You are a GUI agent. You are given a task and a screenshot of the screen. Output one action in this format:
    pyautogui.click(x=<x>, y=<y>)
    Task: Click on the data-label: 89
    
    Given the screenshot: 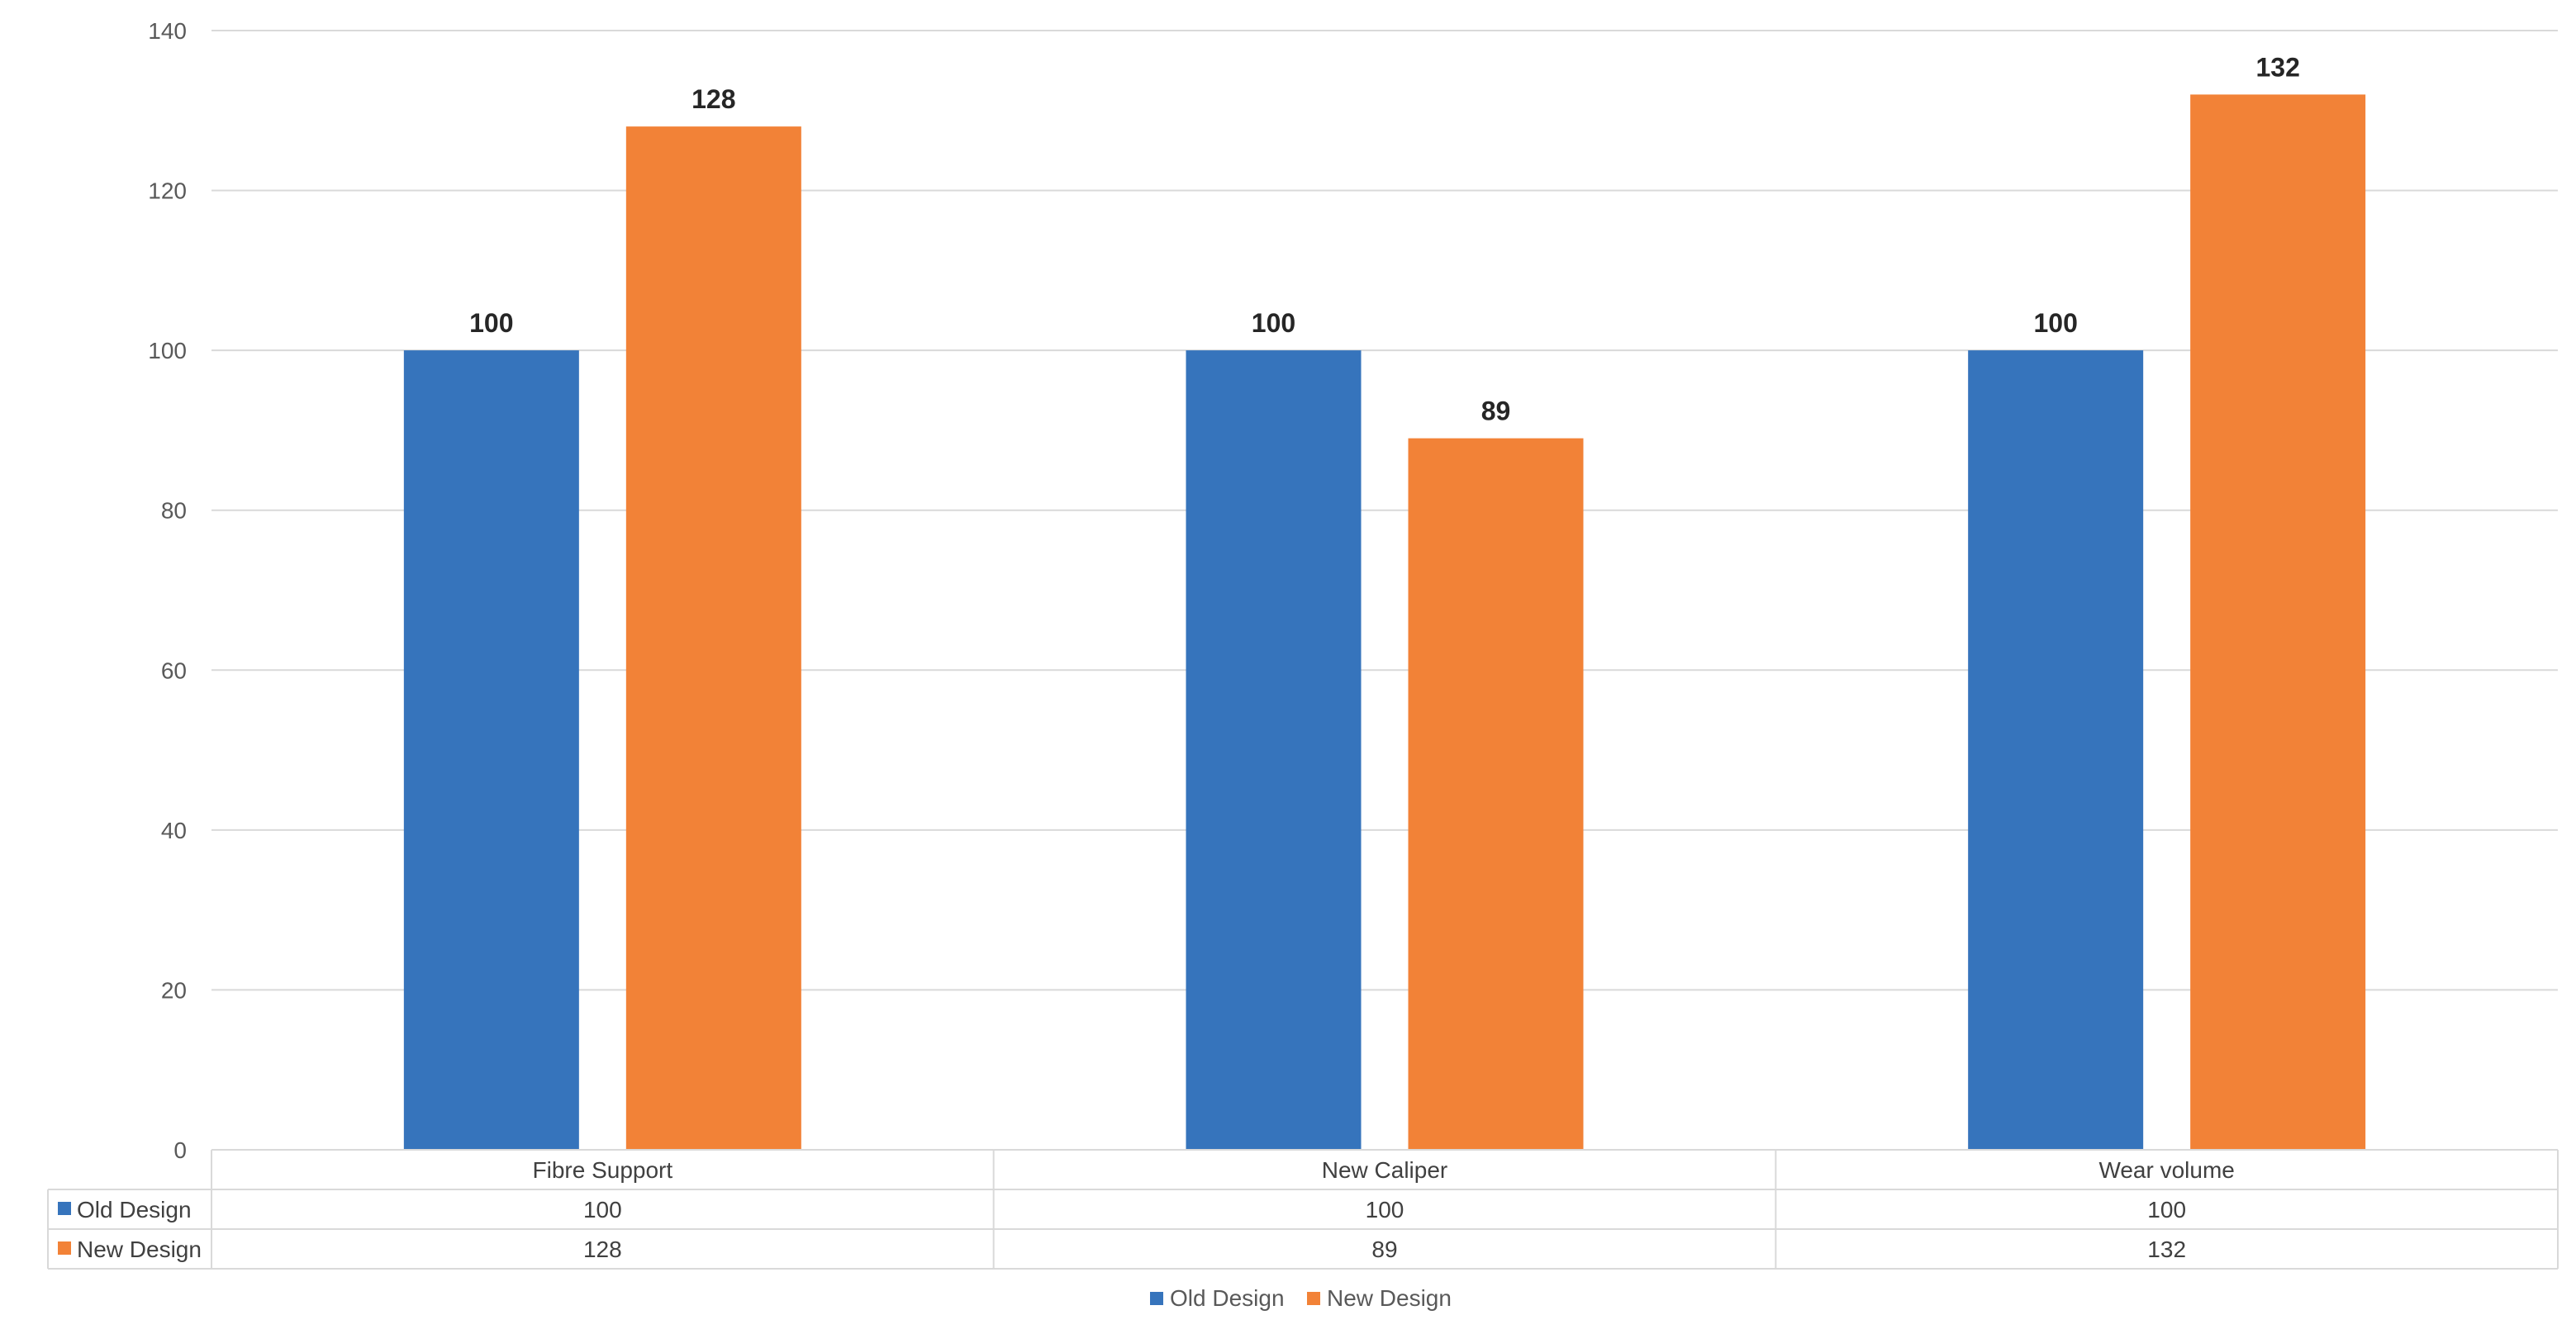 What is the action you would take?
    pyautogui.click(x=1496, y=411)
    